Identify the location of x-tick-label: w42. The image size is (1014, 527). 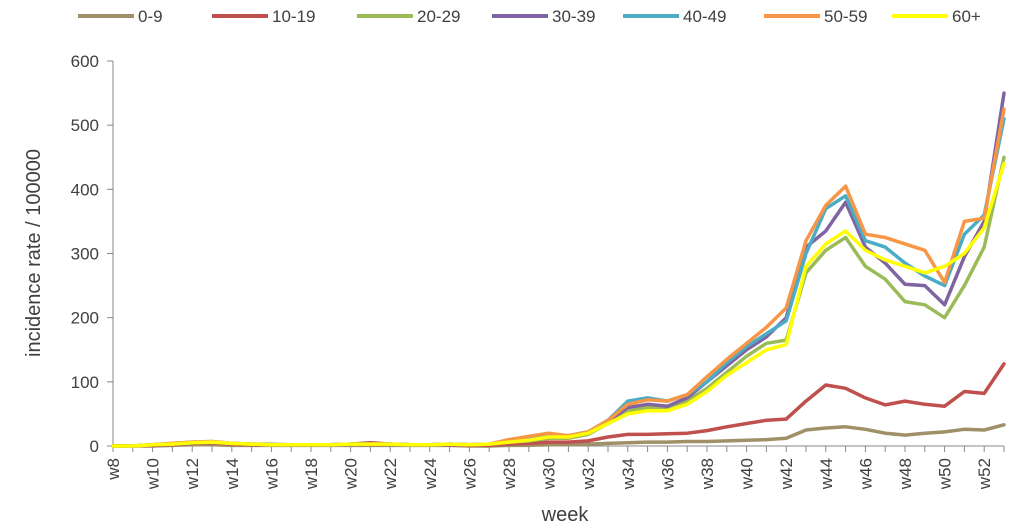
(786, 474).